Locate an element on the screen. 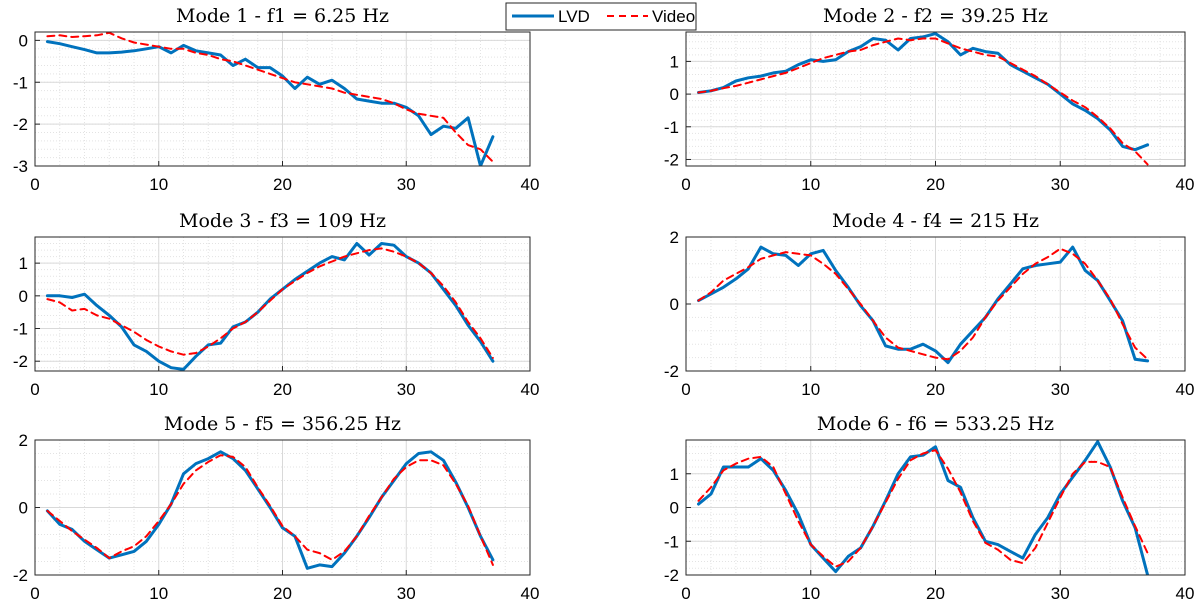  subplot-1: 0 10 20 30 40 -3 -2 -1 0 Mode 1 - f1 = 6.25 Hz is located at coordinates (276, 99).